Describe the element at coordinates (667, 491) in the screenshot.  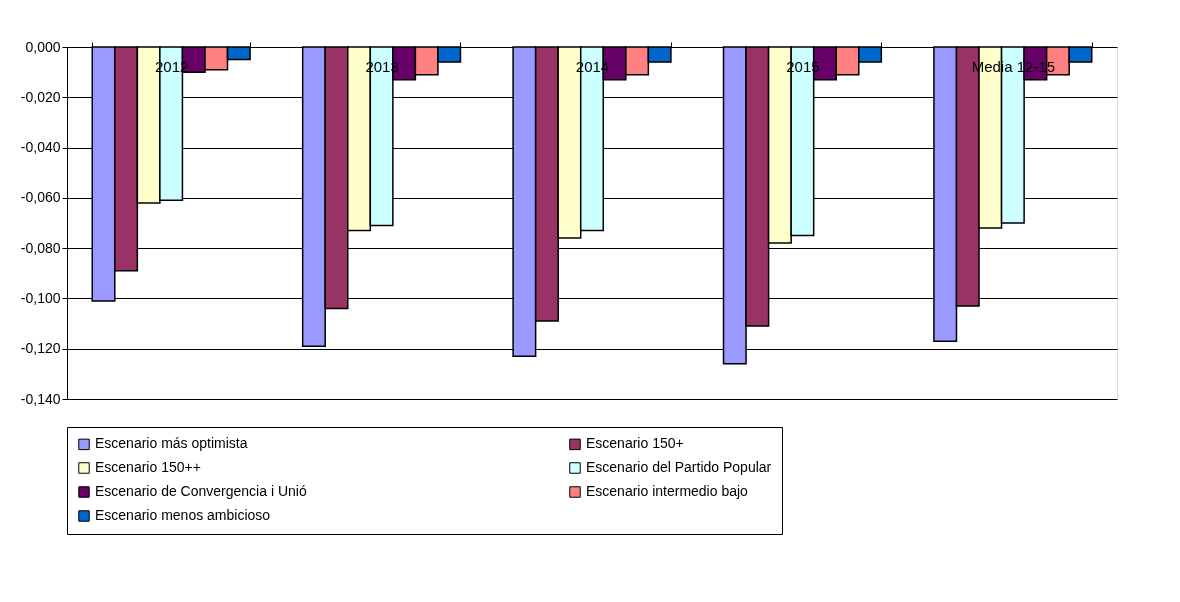
I see `legend-label: Escenario intermedio bajo` at that location.